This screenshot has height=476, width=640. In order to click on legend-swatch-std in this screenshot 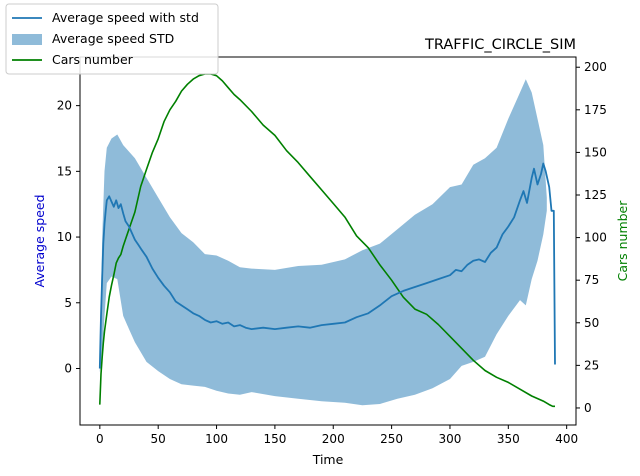, I will do `click(27, 39)`.